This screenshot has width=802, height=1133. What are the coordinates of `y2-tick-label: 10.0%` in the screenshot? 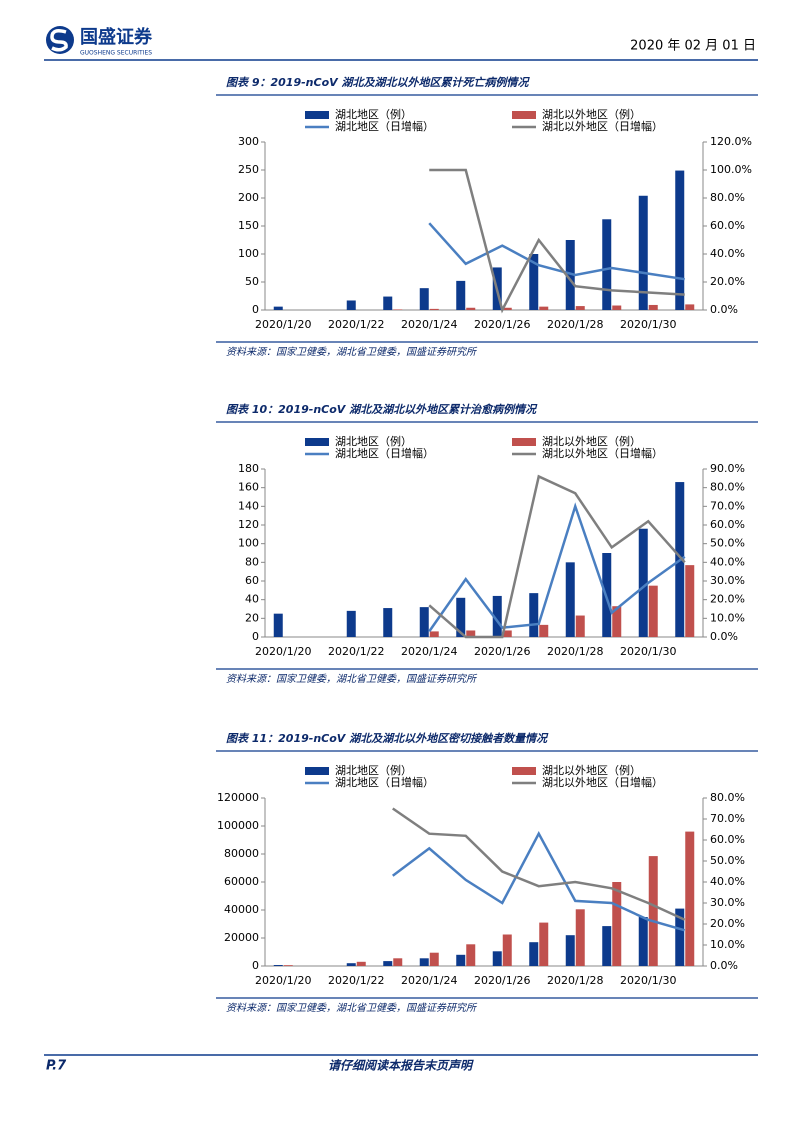 It's located at (727, 944).